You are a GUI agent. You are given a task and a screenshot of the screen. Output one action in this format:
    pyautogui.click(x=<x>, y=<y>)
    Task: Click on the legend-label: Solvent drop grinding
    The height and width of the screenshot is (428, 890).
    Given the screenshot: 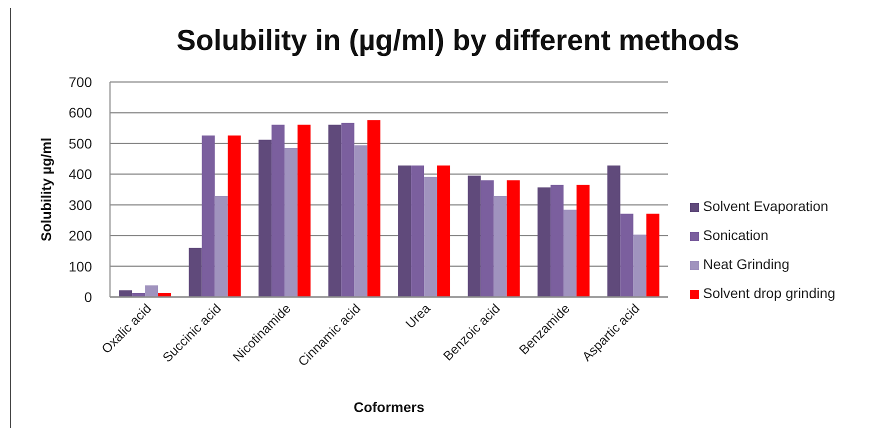 What is the action you would take?
    pyautogui.click(x=769, y=293)
    